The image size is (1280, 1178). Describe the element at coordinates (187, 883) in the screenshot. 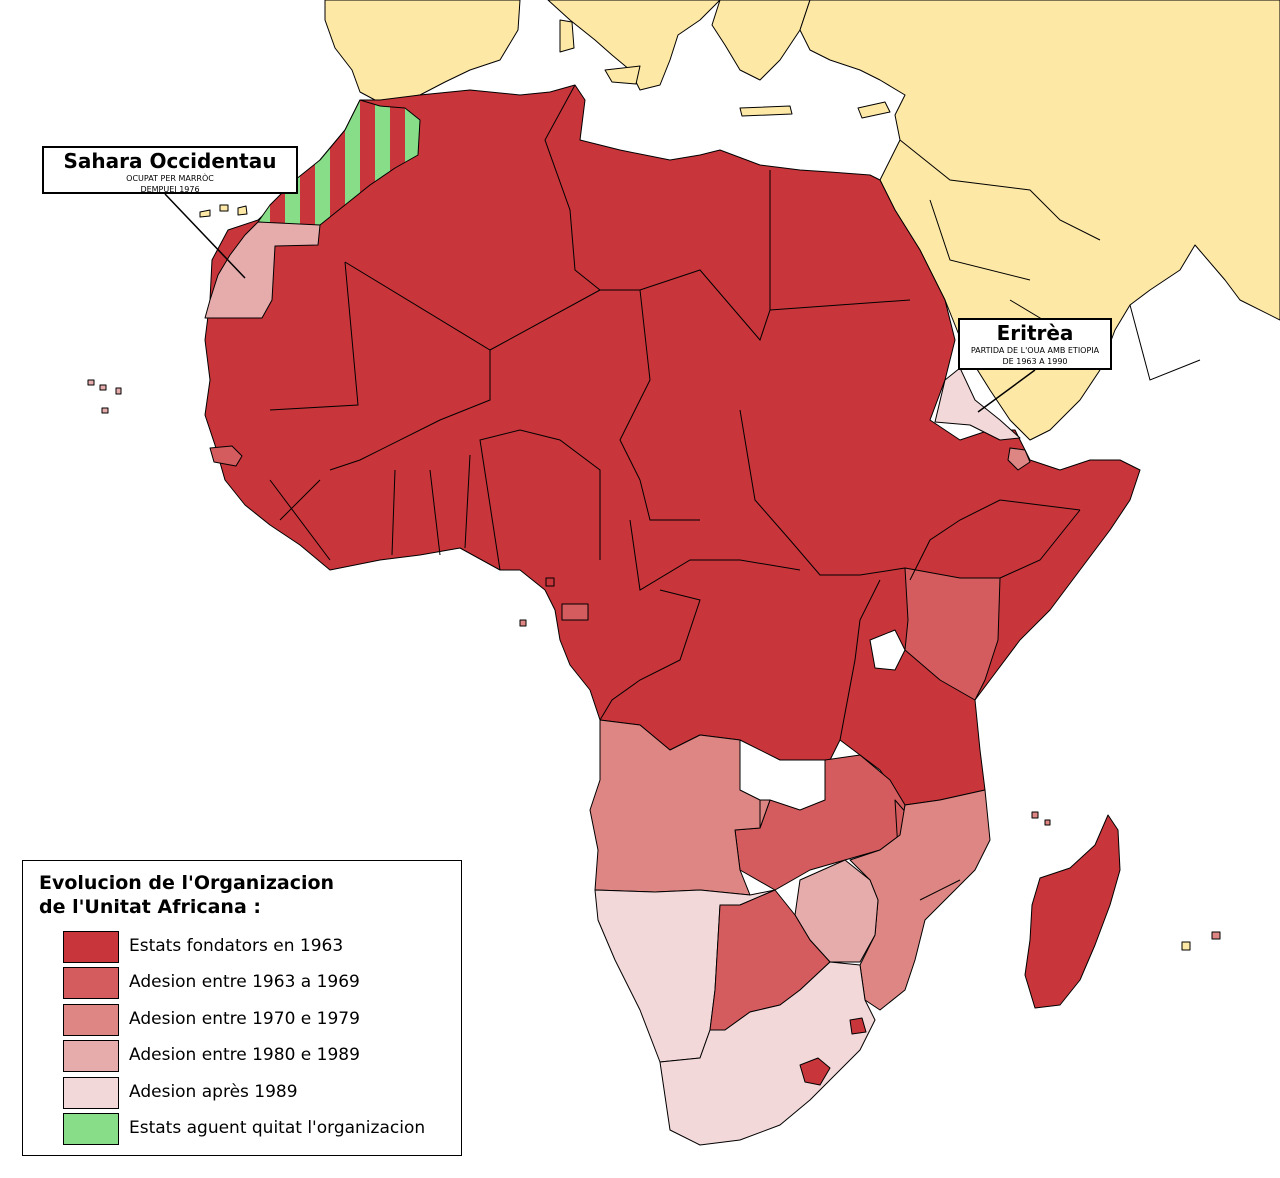

I see `legend-title-line1: Evolucion de l'Organizacion` at that location.